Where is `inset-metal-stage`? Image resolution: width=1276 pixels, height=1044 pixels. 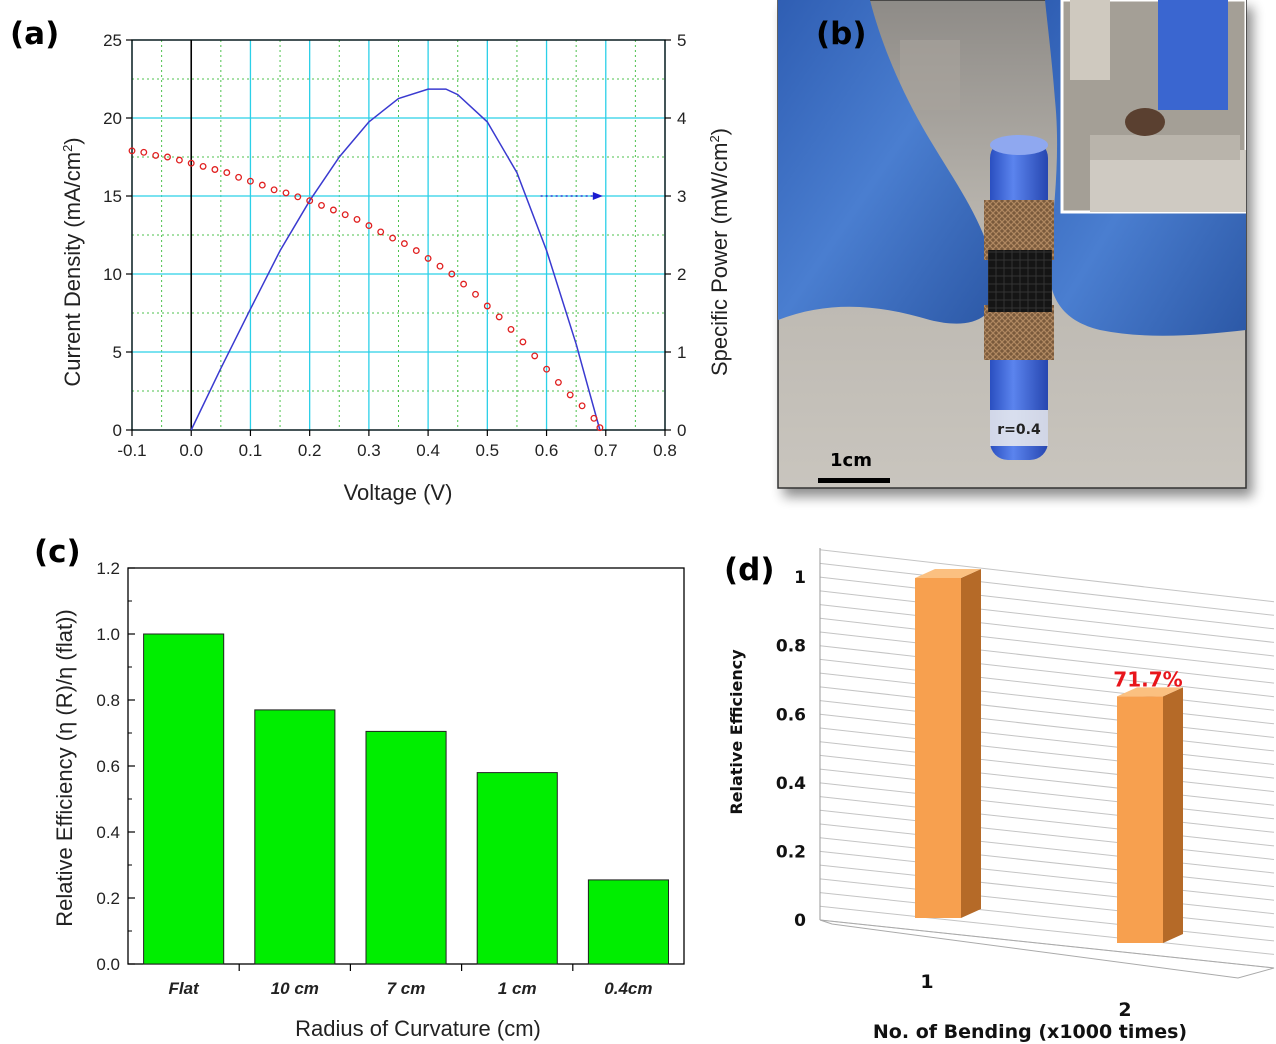
inset-metal-stage is located at coordinates (1168, 181).